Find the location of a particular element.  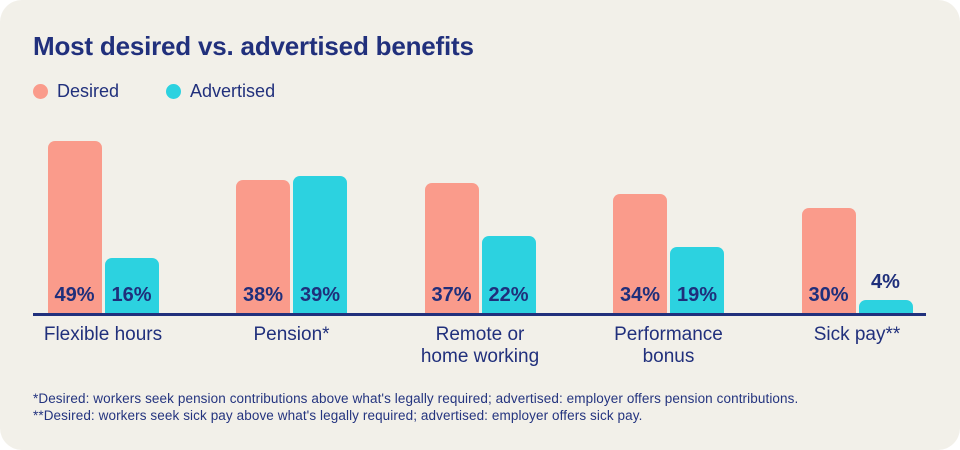

legend-item-advertised: Advertised is located at coordinates (220, 91).